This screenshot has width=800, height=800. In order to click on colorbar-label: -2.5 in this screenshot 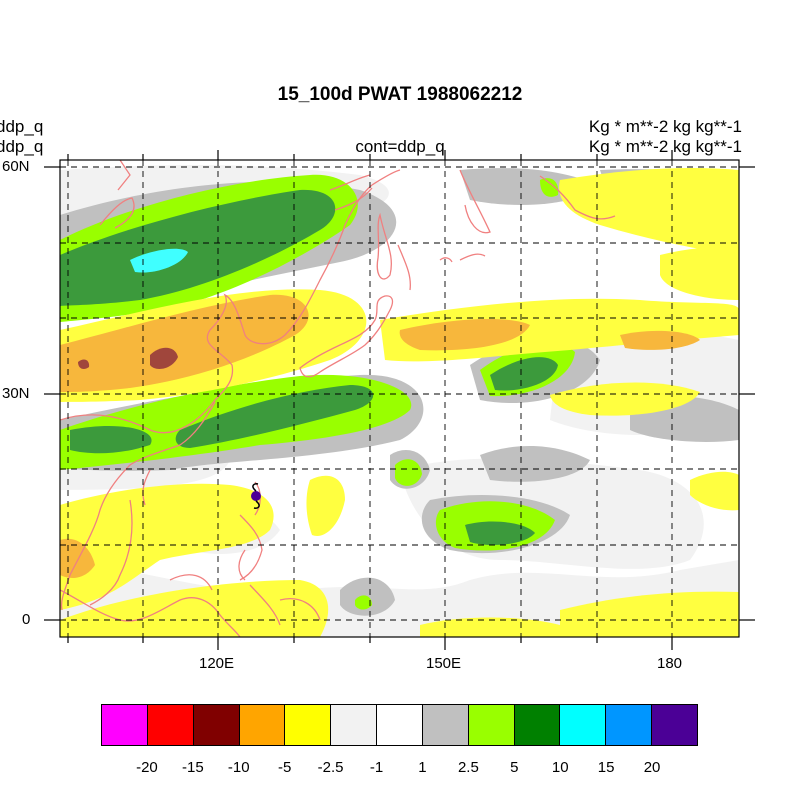, I will do `click(330, 767)`.